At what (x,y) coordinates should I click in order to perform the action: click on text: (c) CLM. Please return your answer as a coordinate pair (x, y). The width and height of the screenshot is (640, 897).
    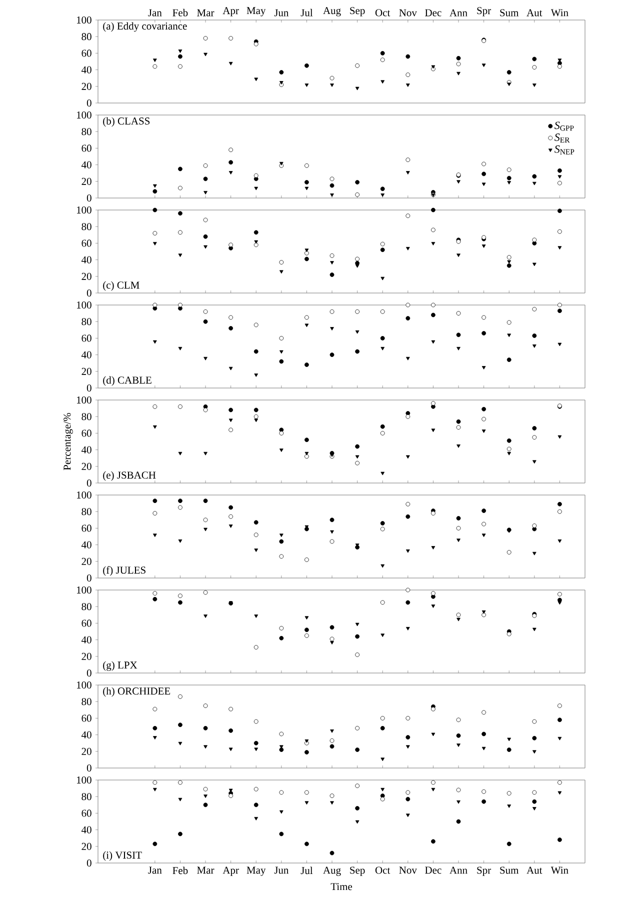
    Looking at the image, I should click on (121, 286).